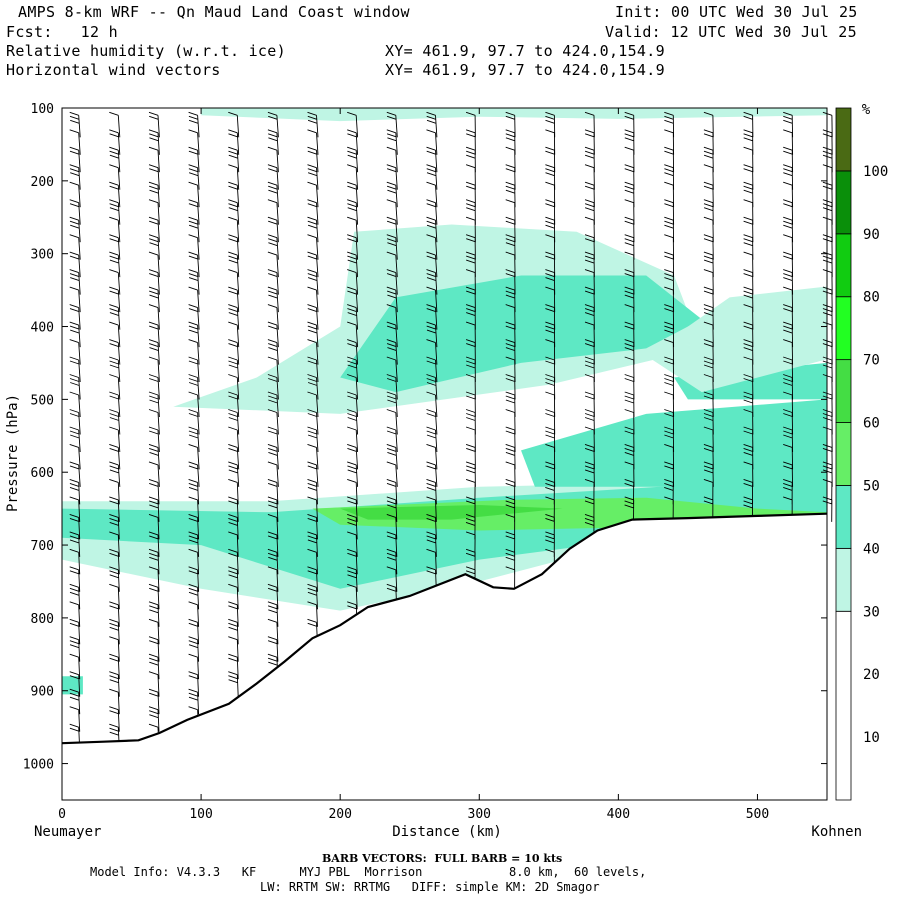 The image size is (900, 900). What do you see at coordinates (146, 51) in the screenshot?
I see `header-field1: Relative humidity (w.r.t. ice)` at bounding box center [146, 51].